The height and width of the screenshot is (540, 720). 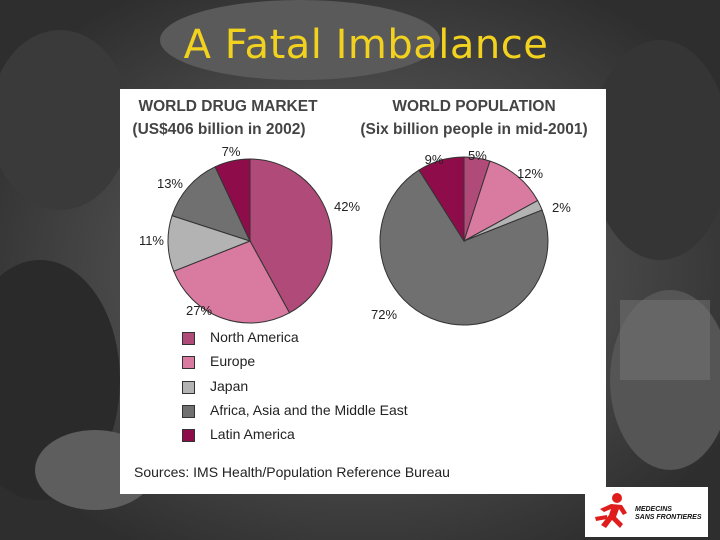 What do you see at coordinates (366, 45) in the screenshot?
I see `slide-title: A Fatal Imbalance` at bounding box center [366, 45].